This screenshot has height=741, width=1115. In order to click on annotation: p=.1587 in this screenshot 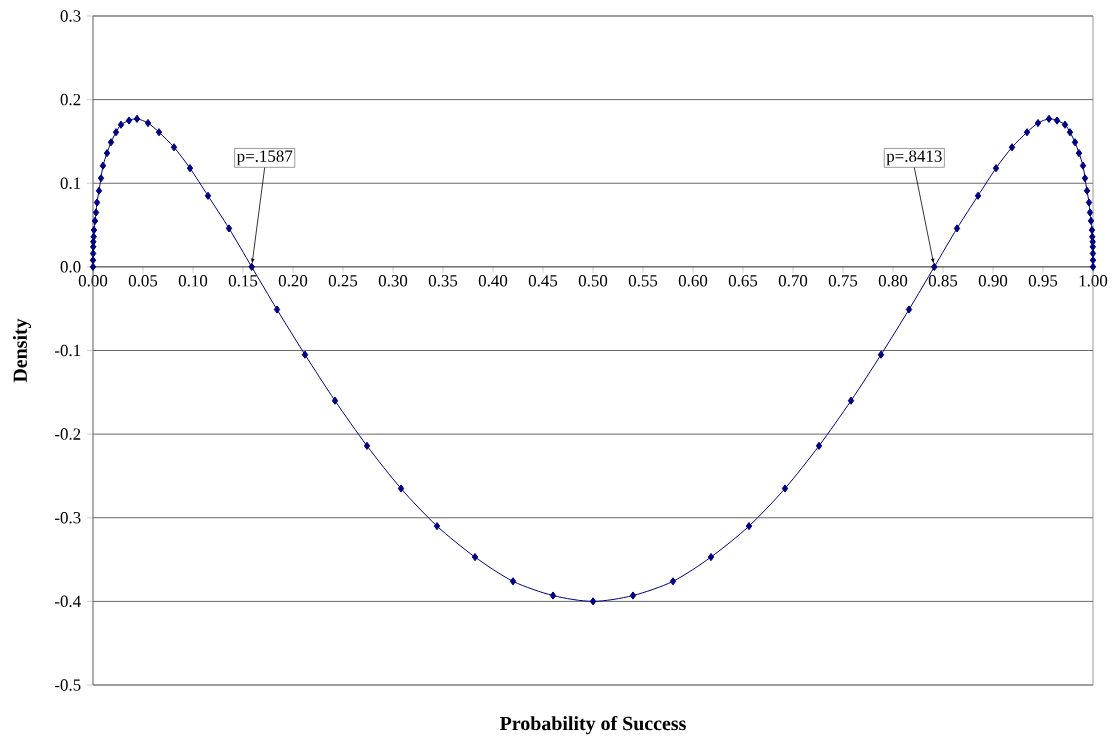, I will do `click(264, 158)`.